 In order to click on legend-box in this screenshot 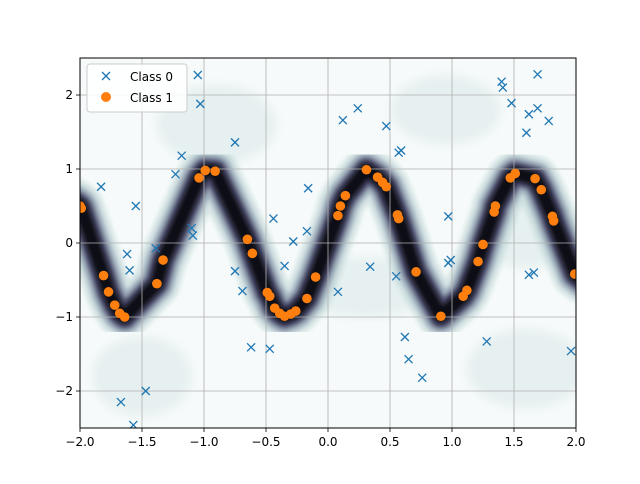, I will do `click(137, 88)`.